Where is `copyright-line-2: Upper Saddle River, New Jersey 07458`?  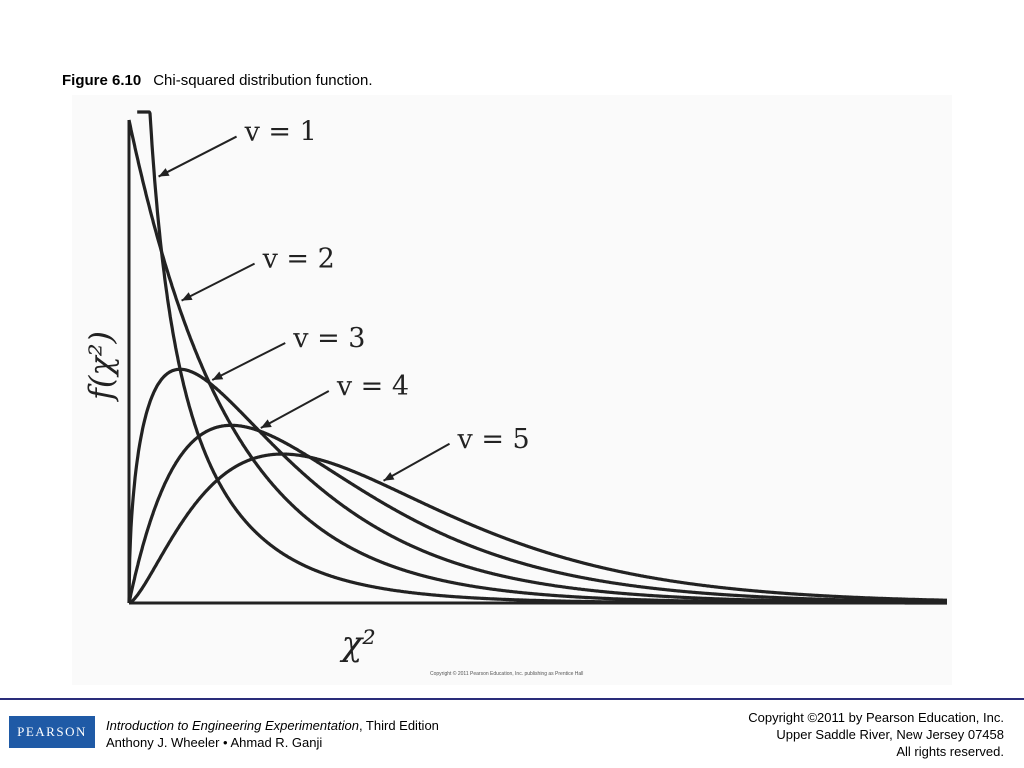
copyright-line-2: Upper Saddle River, New Jersey 07458 is located at coordinates (890, 734).